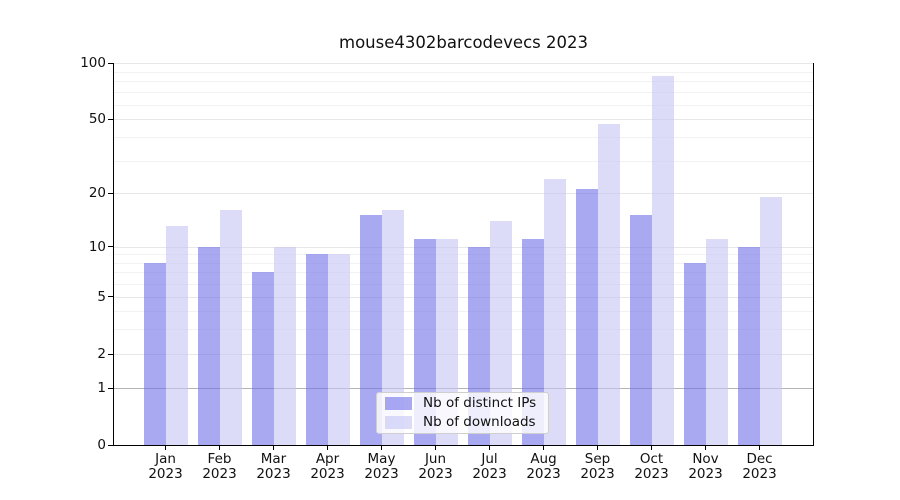  Describe the element at coordinates (479, 421) in the screenshot. I see `legend-label-downloads: Nb of downloads` at that location.